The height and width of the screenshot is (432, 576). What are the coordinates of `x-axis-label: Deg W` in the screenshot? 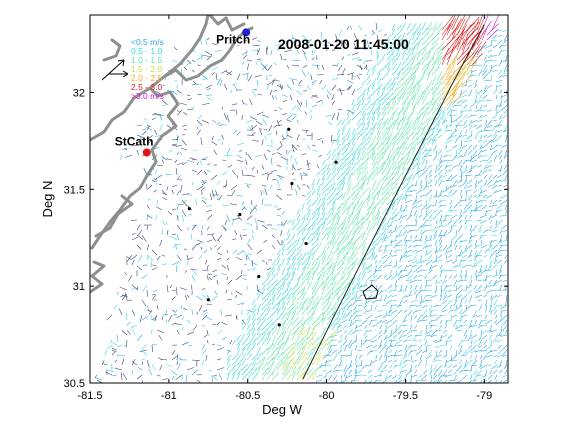 It's located at (282, 409).